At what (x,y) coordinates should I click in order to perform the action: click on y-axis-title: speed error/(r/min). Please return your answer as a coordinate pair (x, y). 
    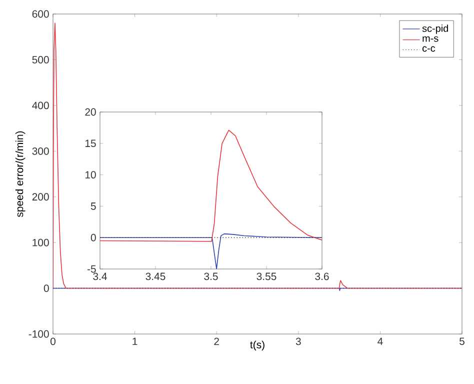
    Looking at the image, I should click on (20, 174).